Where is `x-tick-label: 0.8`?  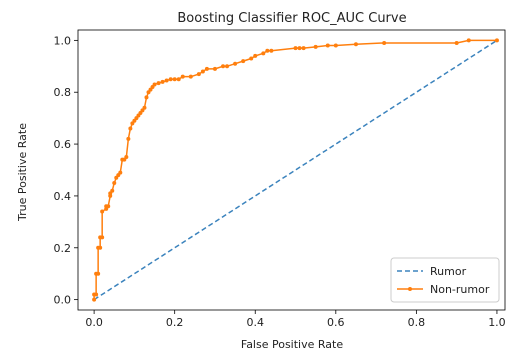
x-tick-label: 0.8 is located at coordinates (417, 322).